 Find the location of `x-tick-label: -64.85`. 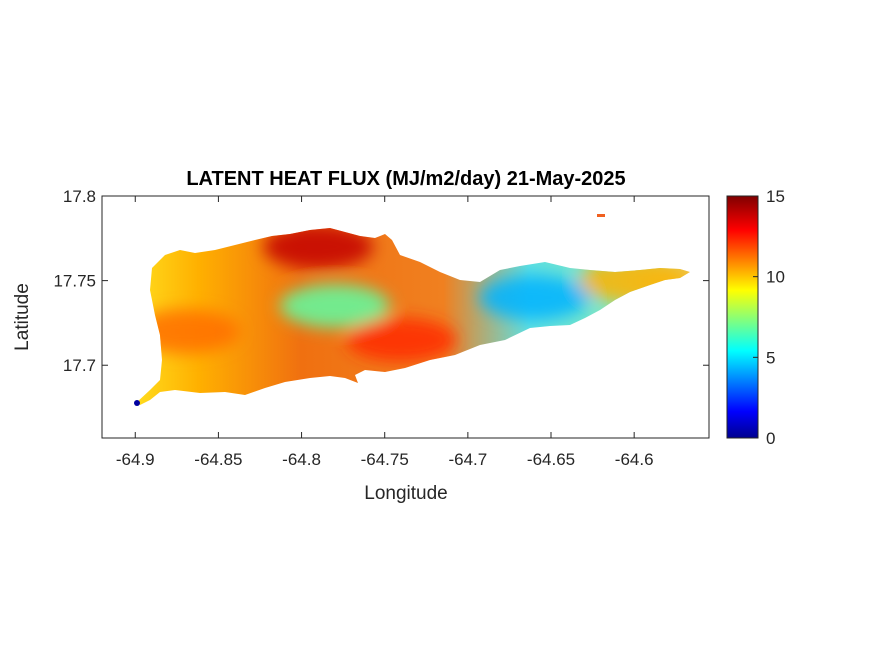

x-tick-label: -64.85 is located at coordinates (218, 459).